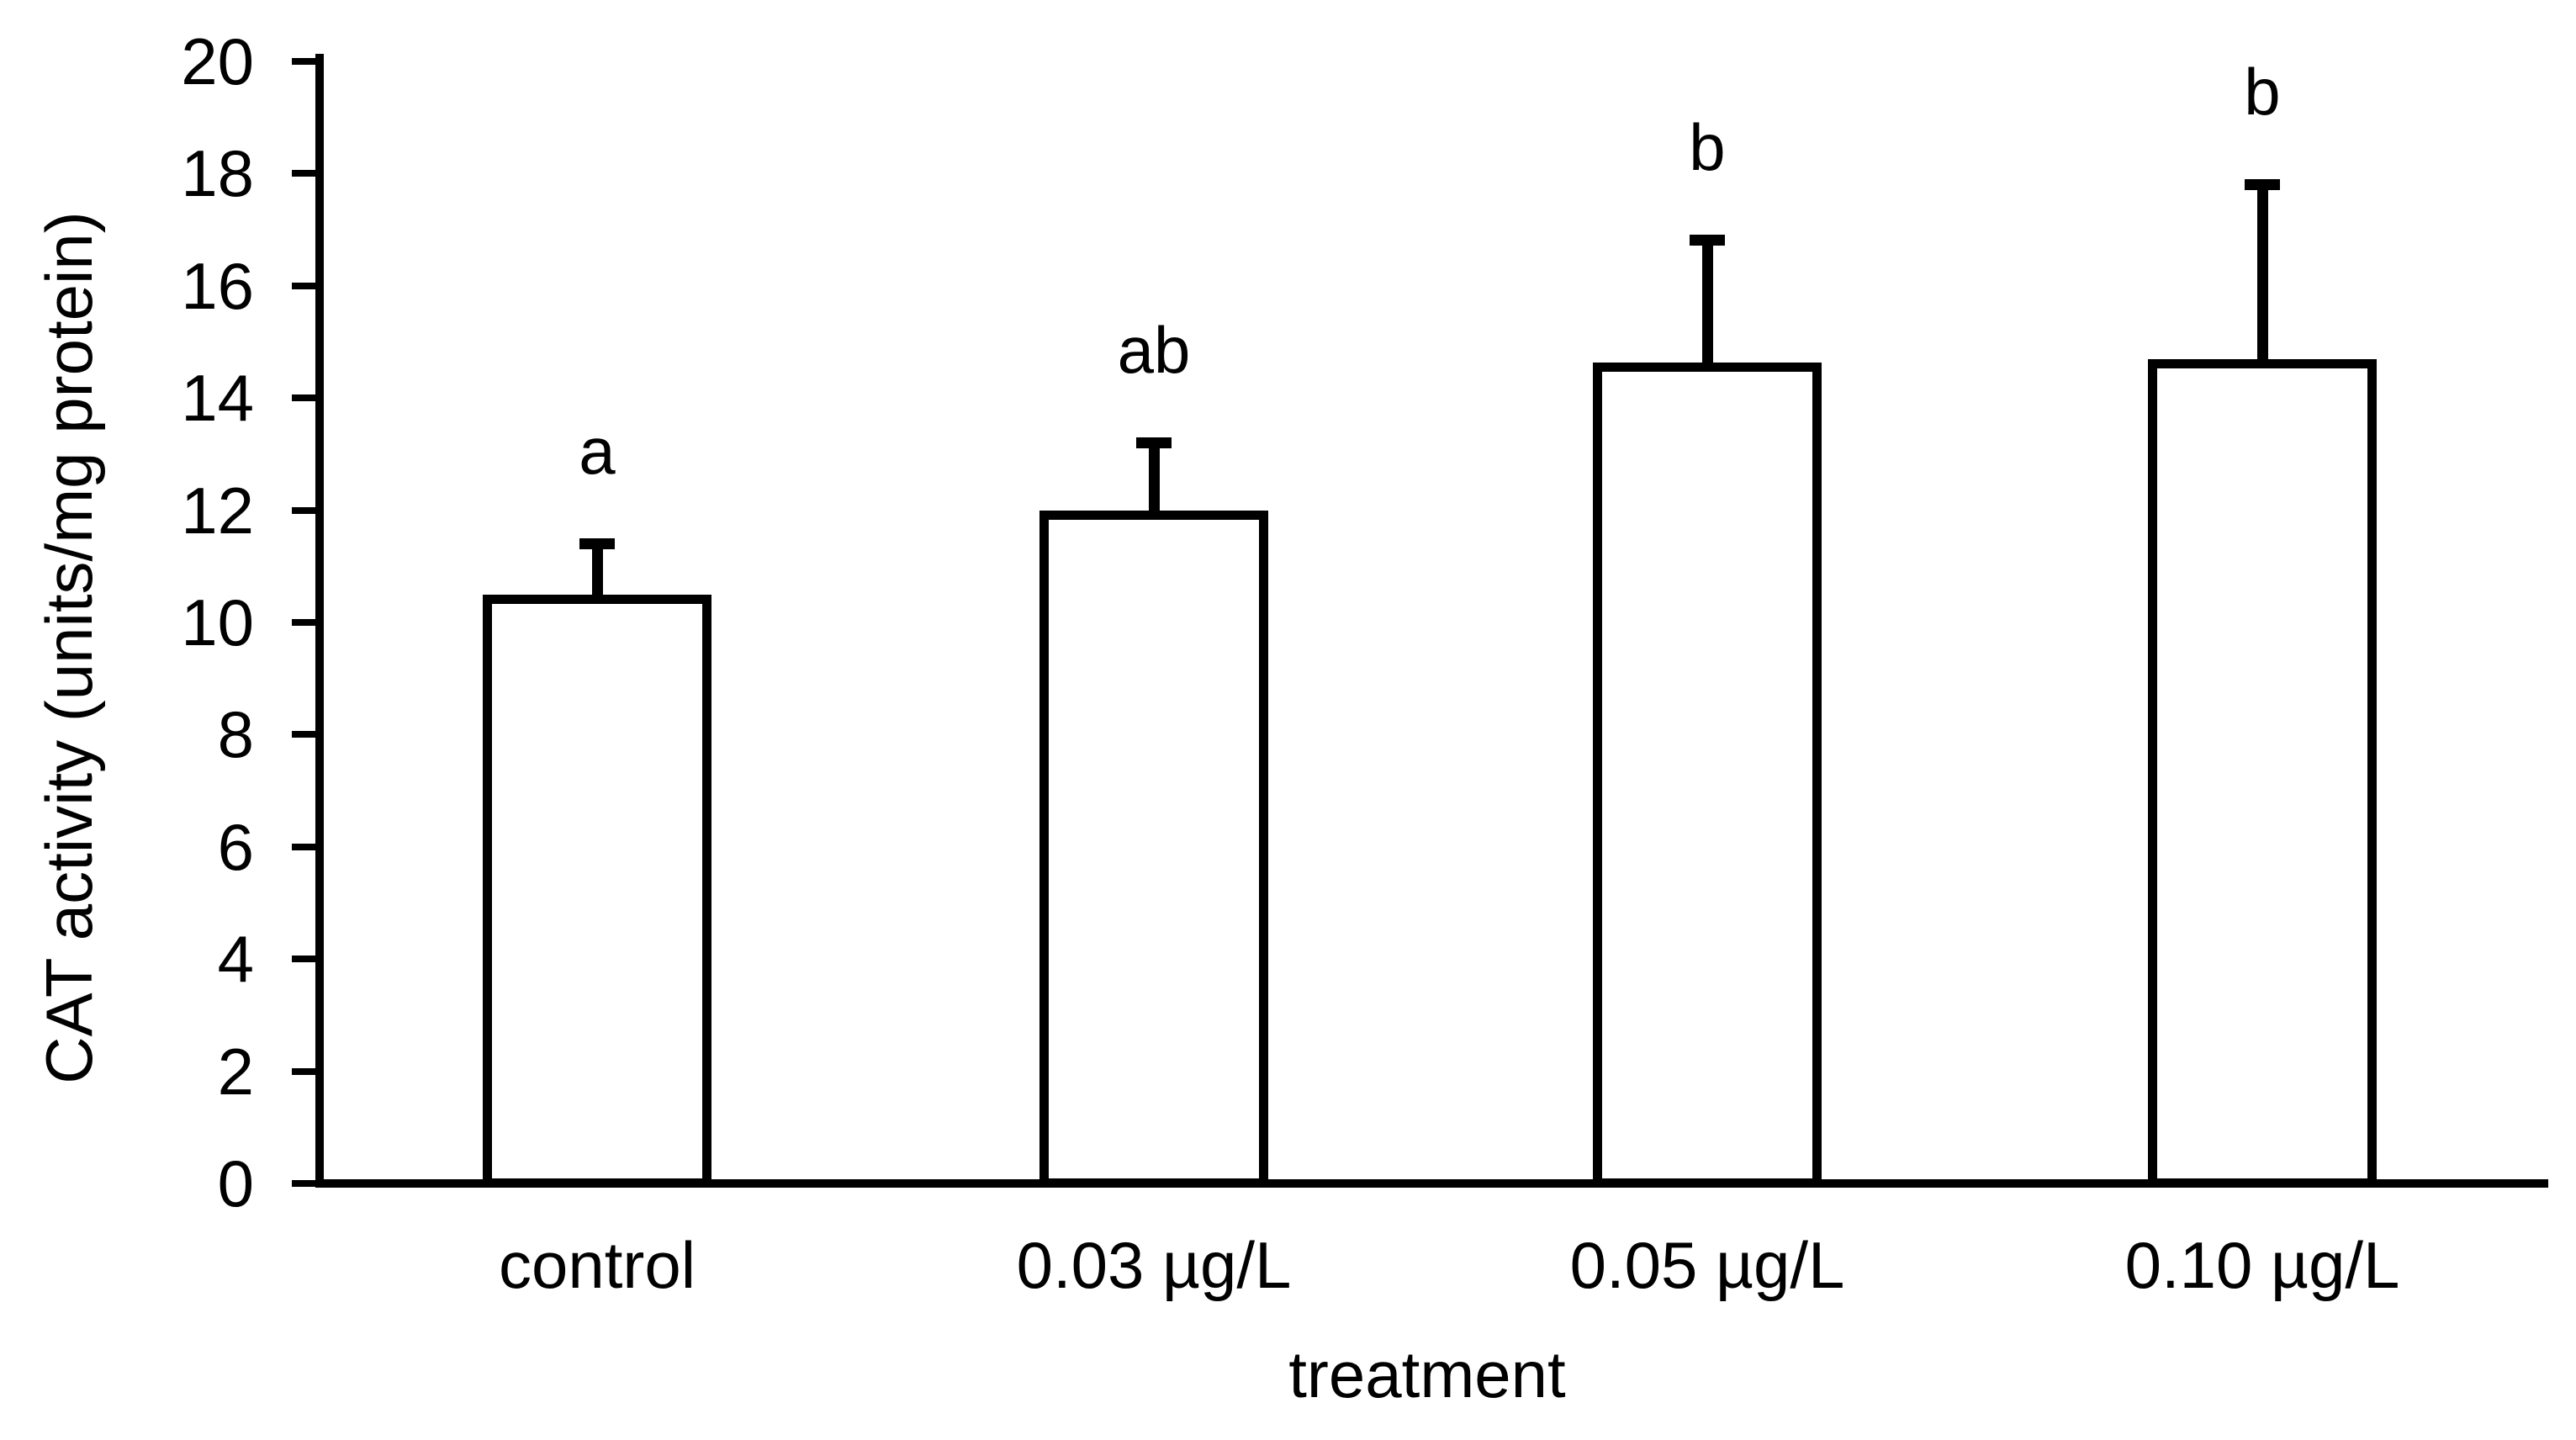 The height and width of the screenshot is (1440, 2576). I want to click on y-tick-label: 14, so click(217, 398).